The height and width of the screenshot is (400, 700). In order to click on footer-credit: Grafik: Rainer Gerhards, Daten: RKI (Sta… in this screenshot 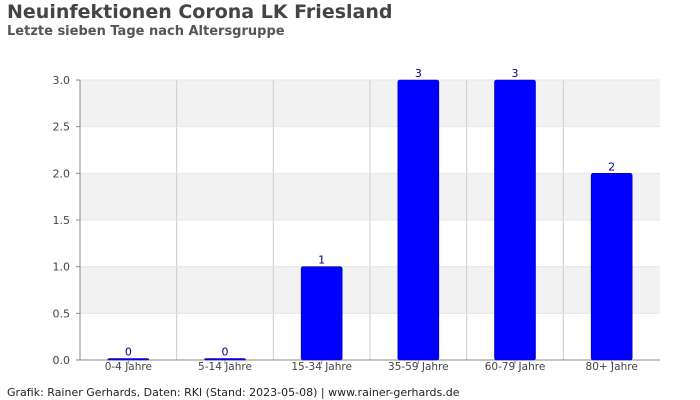, I will do `click(233, 392)`.